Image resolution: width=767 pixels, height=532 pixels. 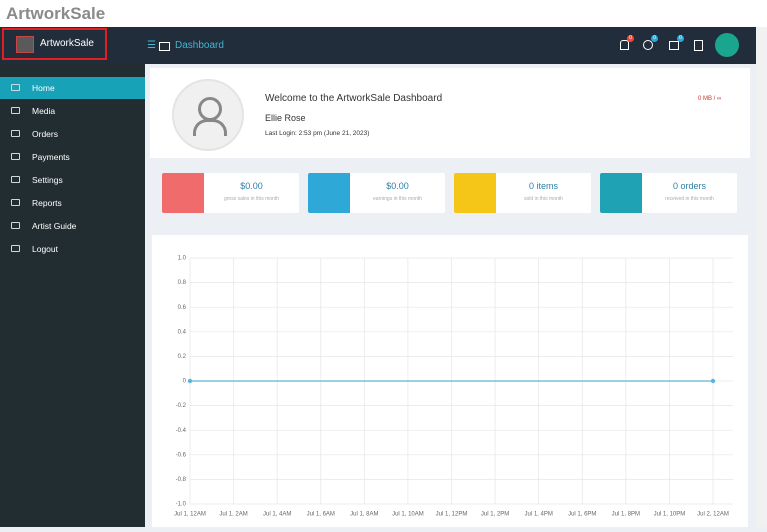 What do you see at coordinates (72, 249) in the screenshot?
I see `sidebar-item: Logout` at bounding box center [72, 249].